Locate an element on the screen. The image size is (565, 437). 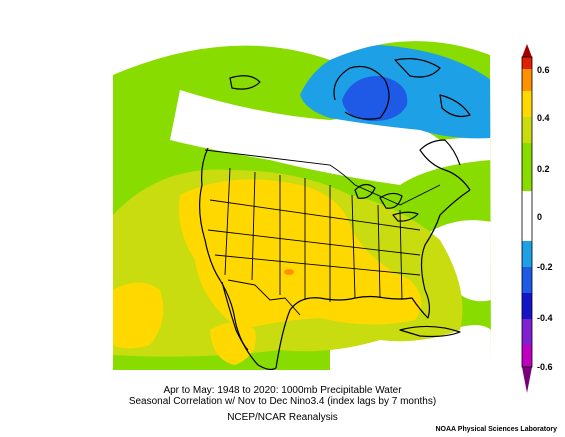
field-positive-max is located at coordinates (289, 272).